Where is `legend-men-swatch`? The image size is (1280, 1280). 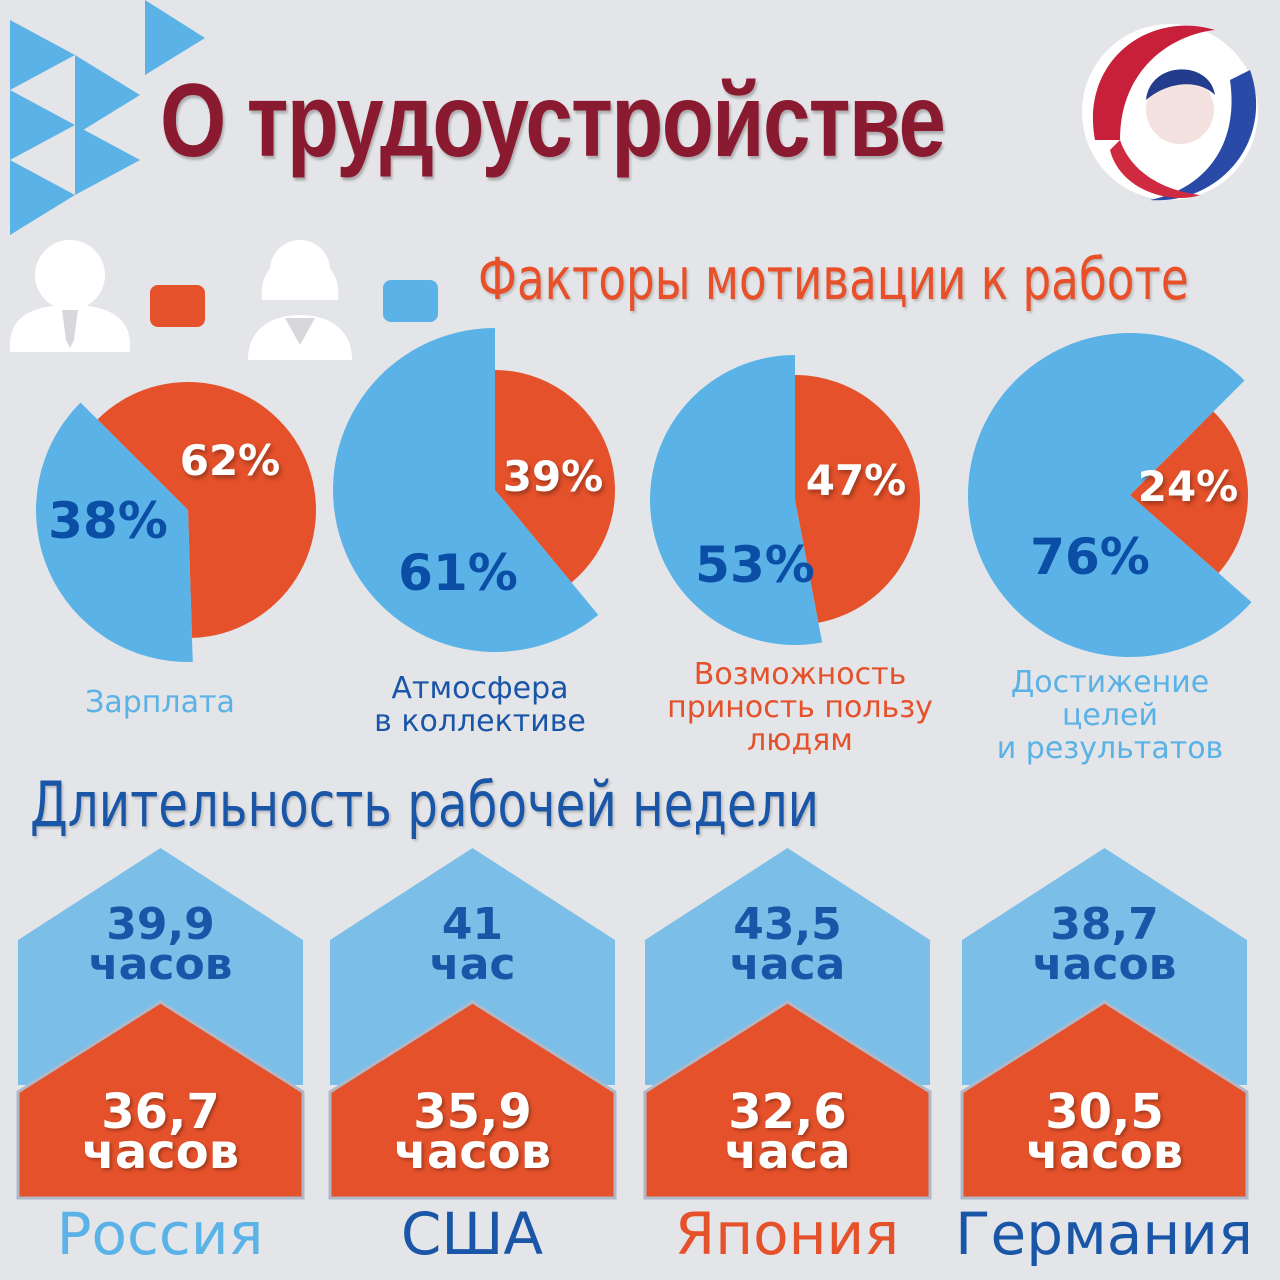 legend-men-swatch is located at coordinates (177, 306).